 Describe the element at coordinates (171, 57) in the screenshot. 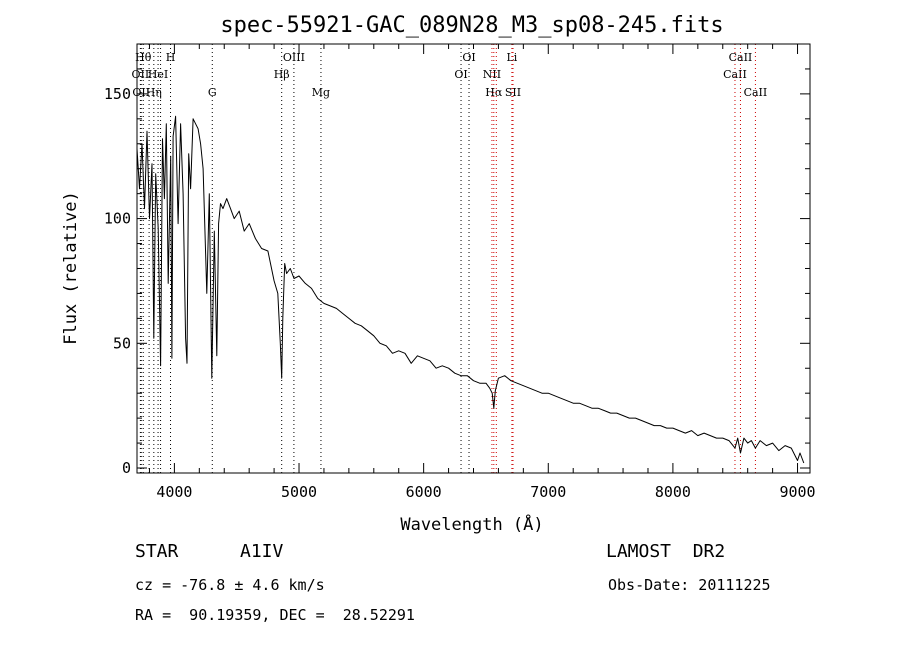

I see `line-marker-label-7: H` at that location.